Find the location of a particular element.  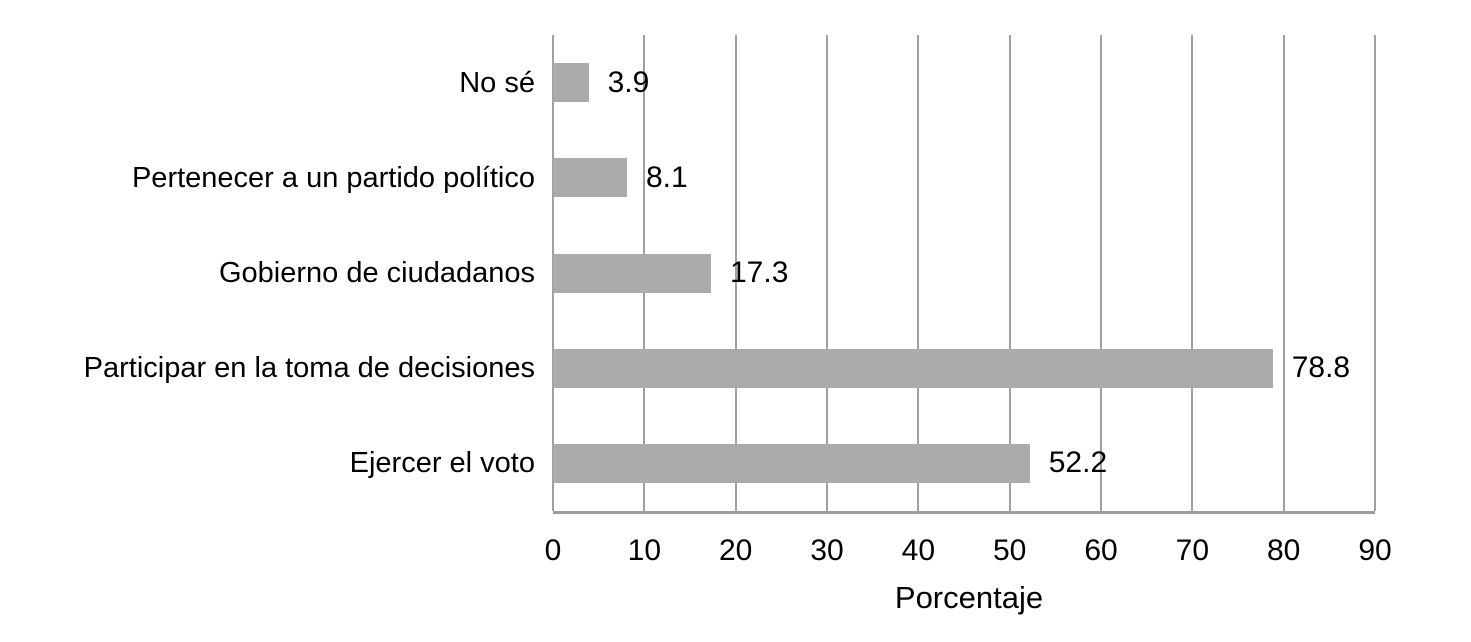

x-tick-label: 80 is located at coordinates (1283, 550).